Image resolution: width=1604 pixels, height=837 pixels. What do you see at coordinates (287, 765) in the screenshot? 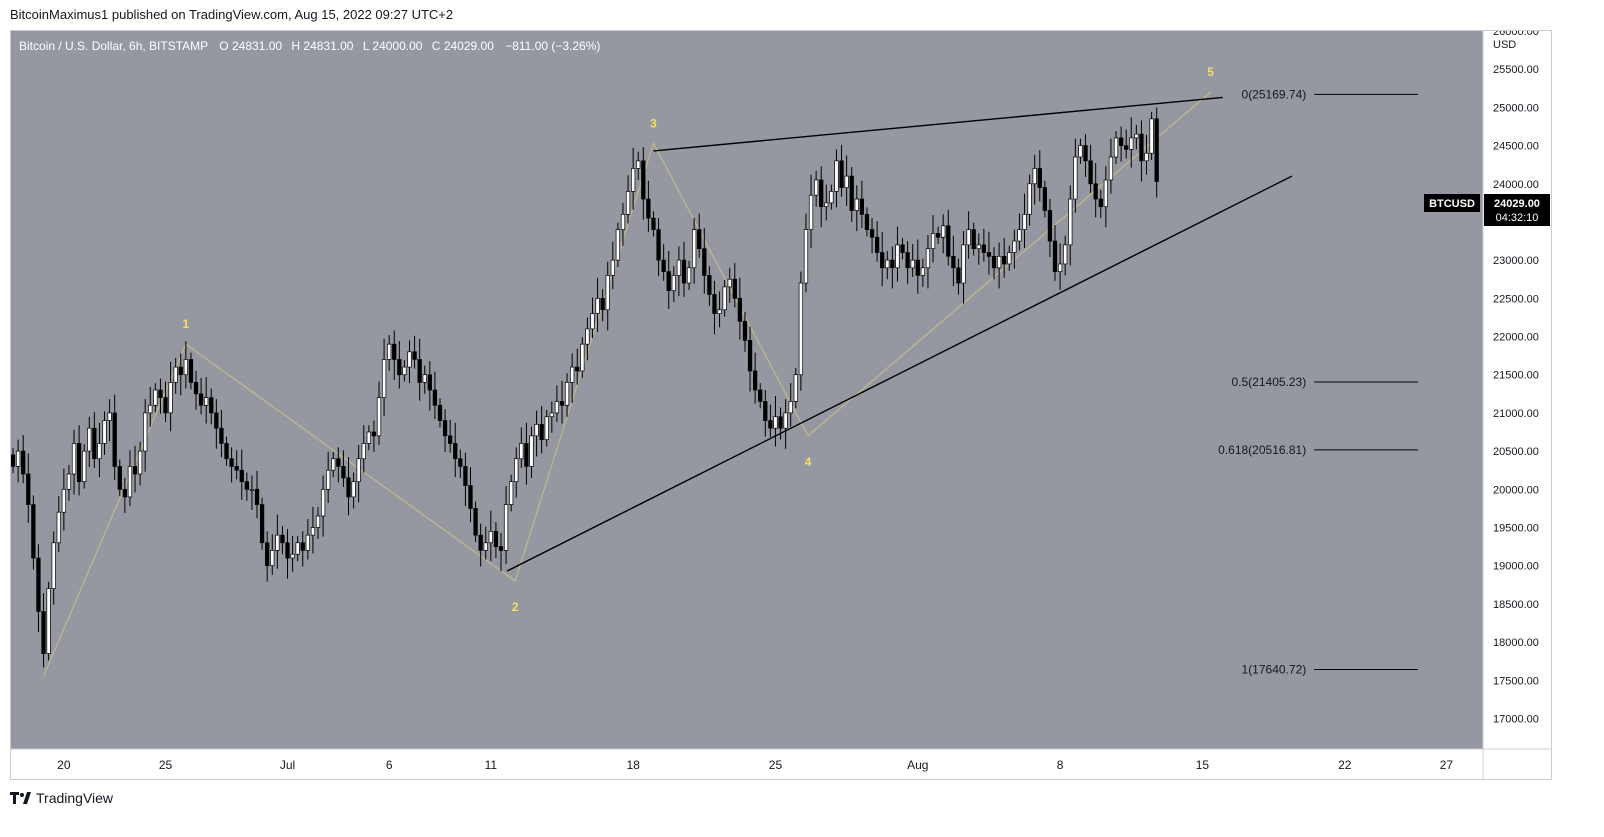
I see `time-tick-label: Jul` at bounding box center [287, 765].